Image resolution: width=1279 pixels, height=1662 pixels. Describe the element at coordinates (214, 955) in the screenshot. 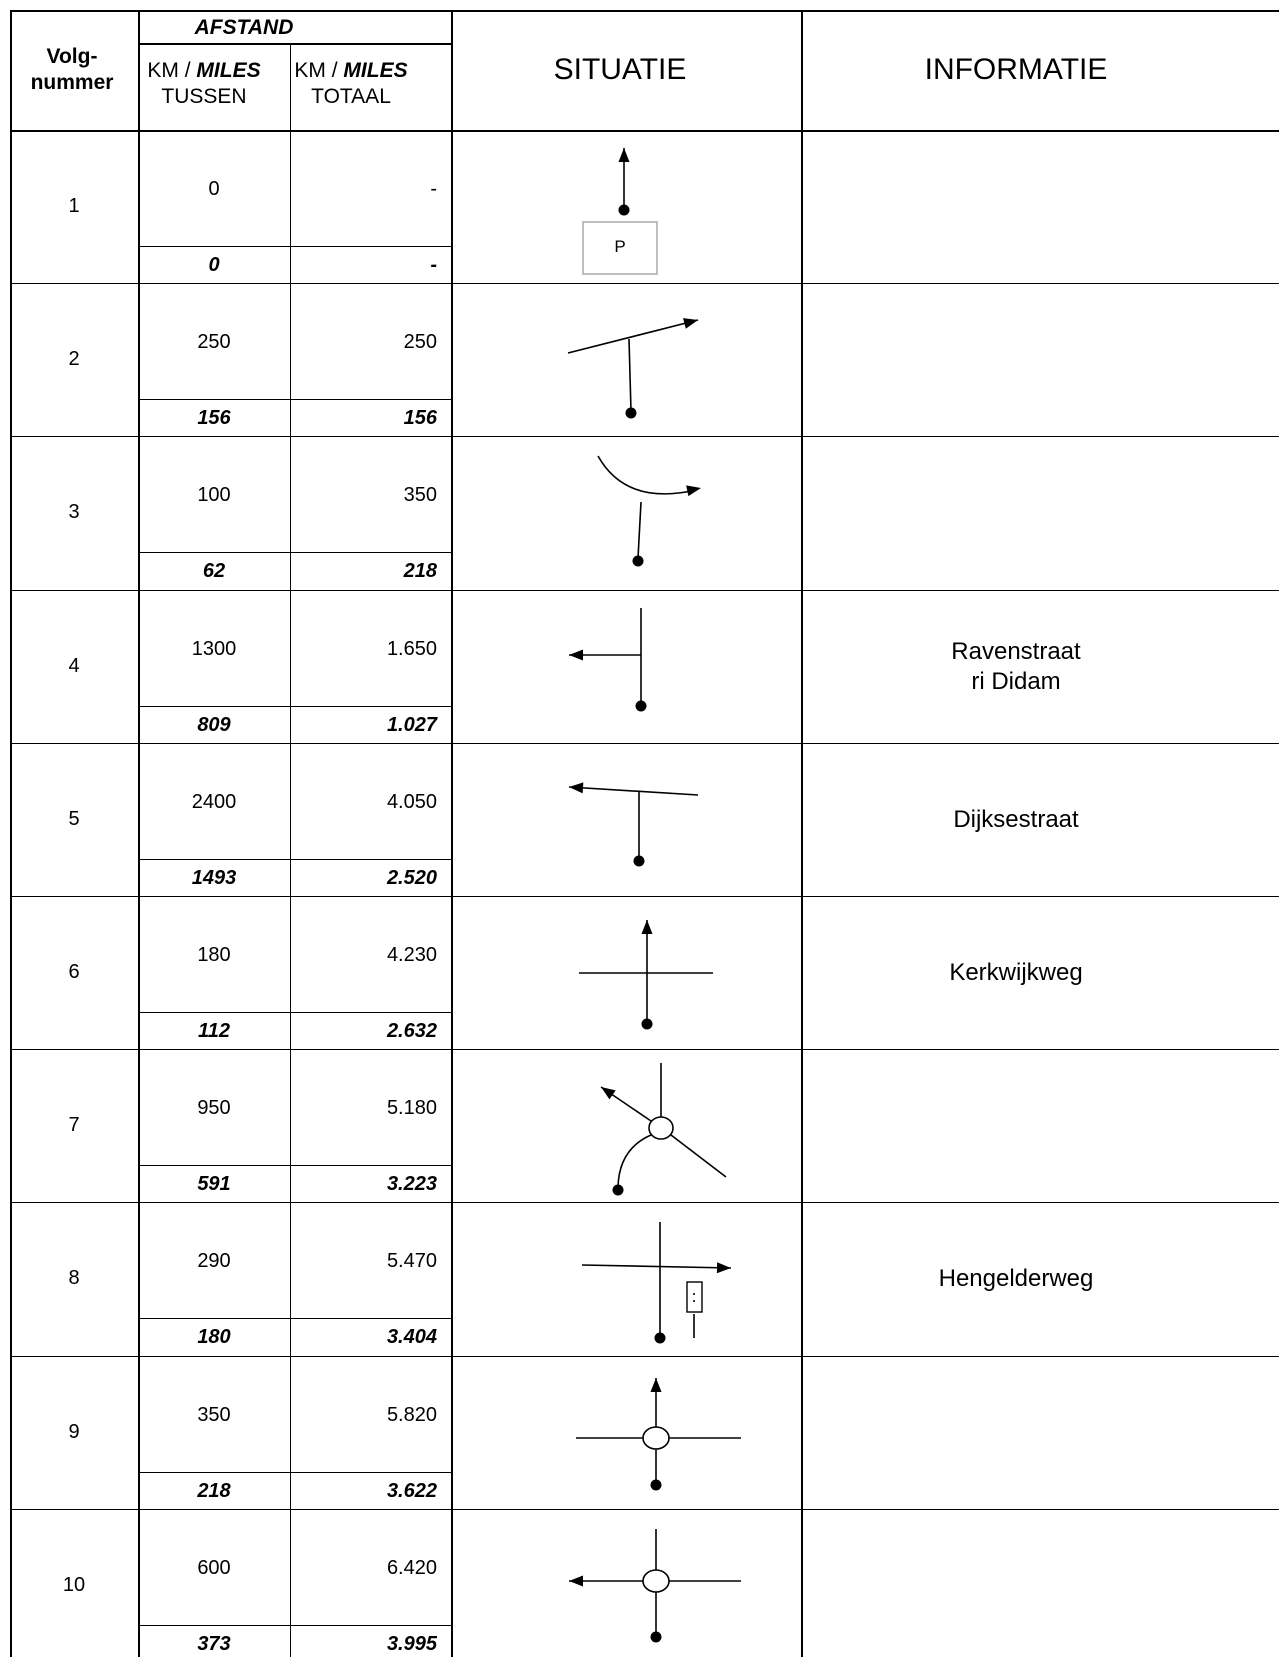

I see `km-tussen-value: 180` at that location.